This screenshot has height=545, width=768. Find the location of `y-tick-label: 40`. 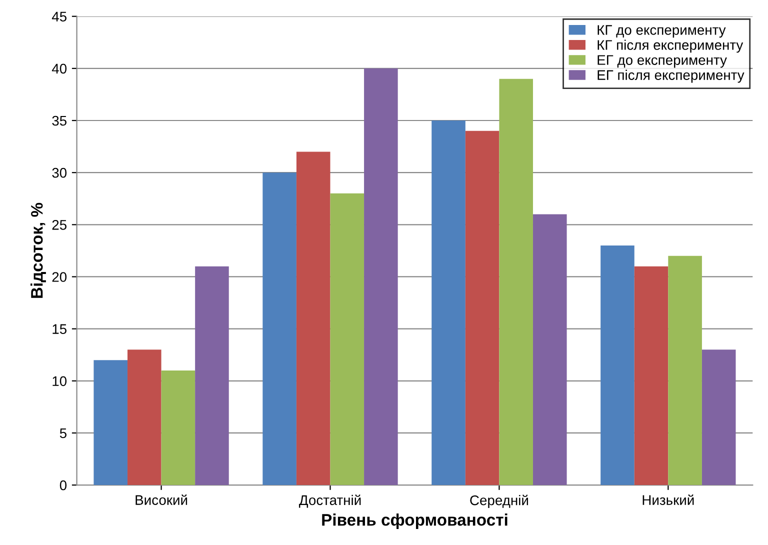

y-tick-label: 40 is located at coordinates (59, 69).